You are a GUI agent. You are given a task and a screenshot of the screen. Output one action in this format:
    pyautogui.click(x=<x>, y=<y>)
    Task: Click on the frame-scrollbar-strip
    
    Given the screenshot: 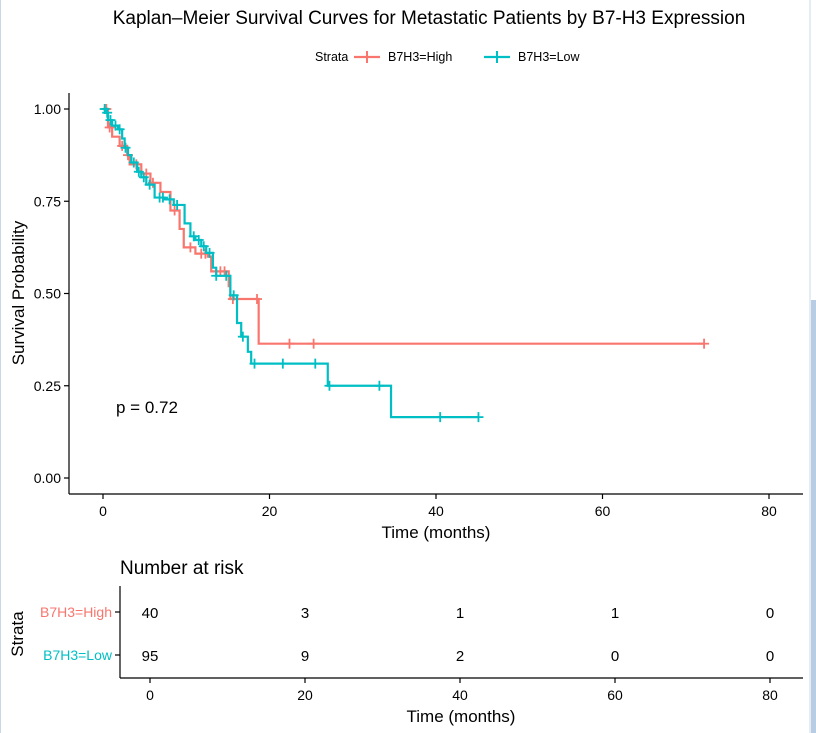 What is the action you would take?
    pyautogui.click(x=813, y=516)
    